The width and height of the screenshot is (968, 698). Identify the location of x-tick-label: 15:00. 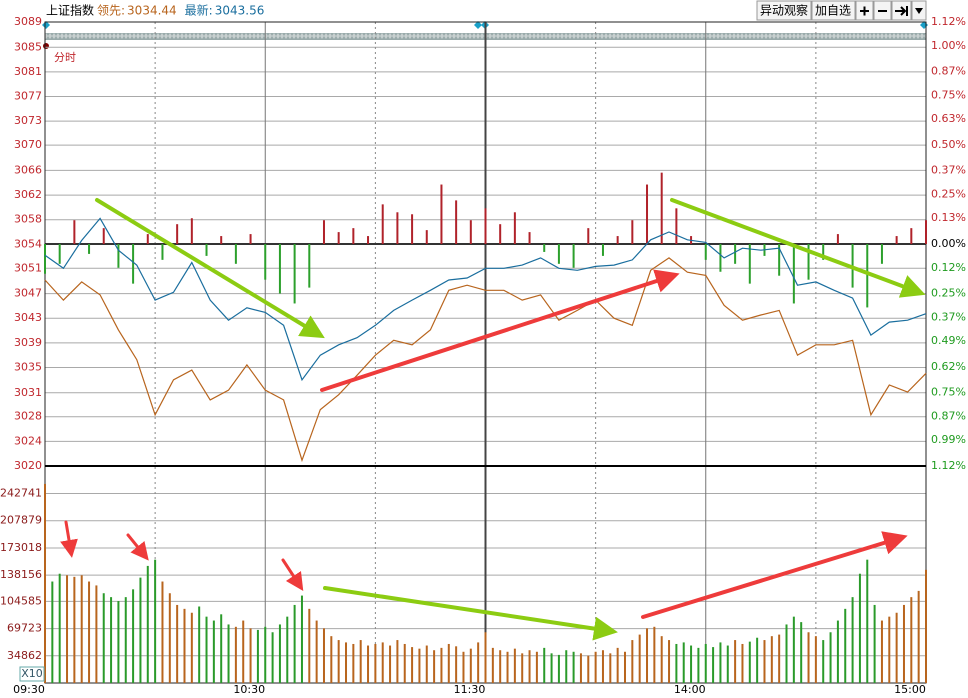
(910, 689).